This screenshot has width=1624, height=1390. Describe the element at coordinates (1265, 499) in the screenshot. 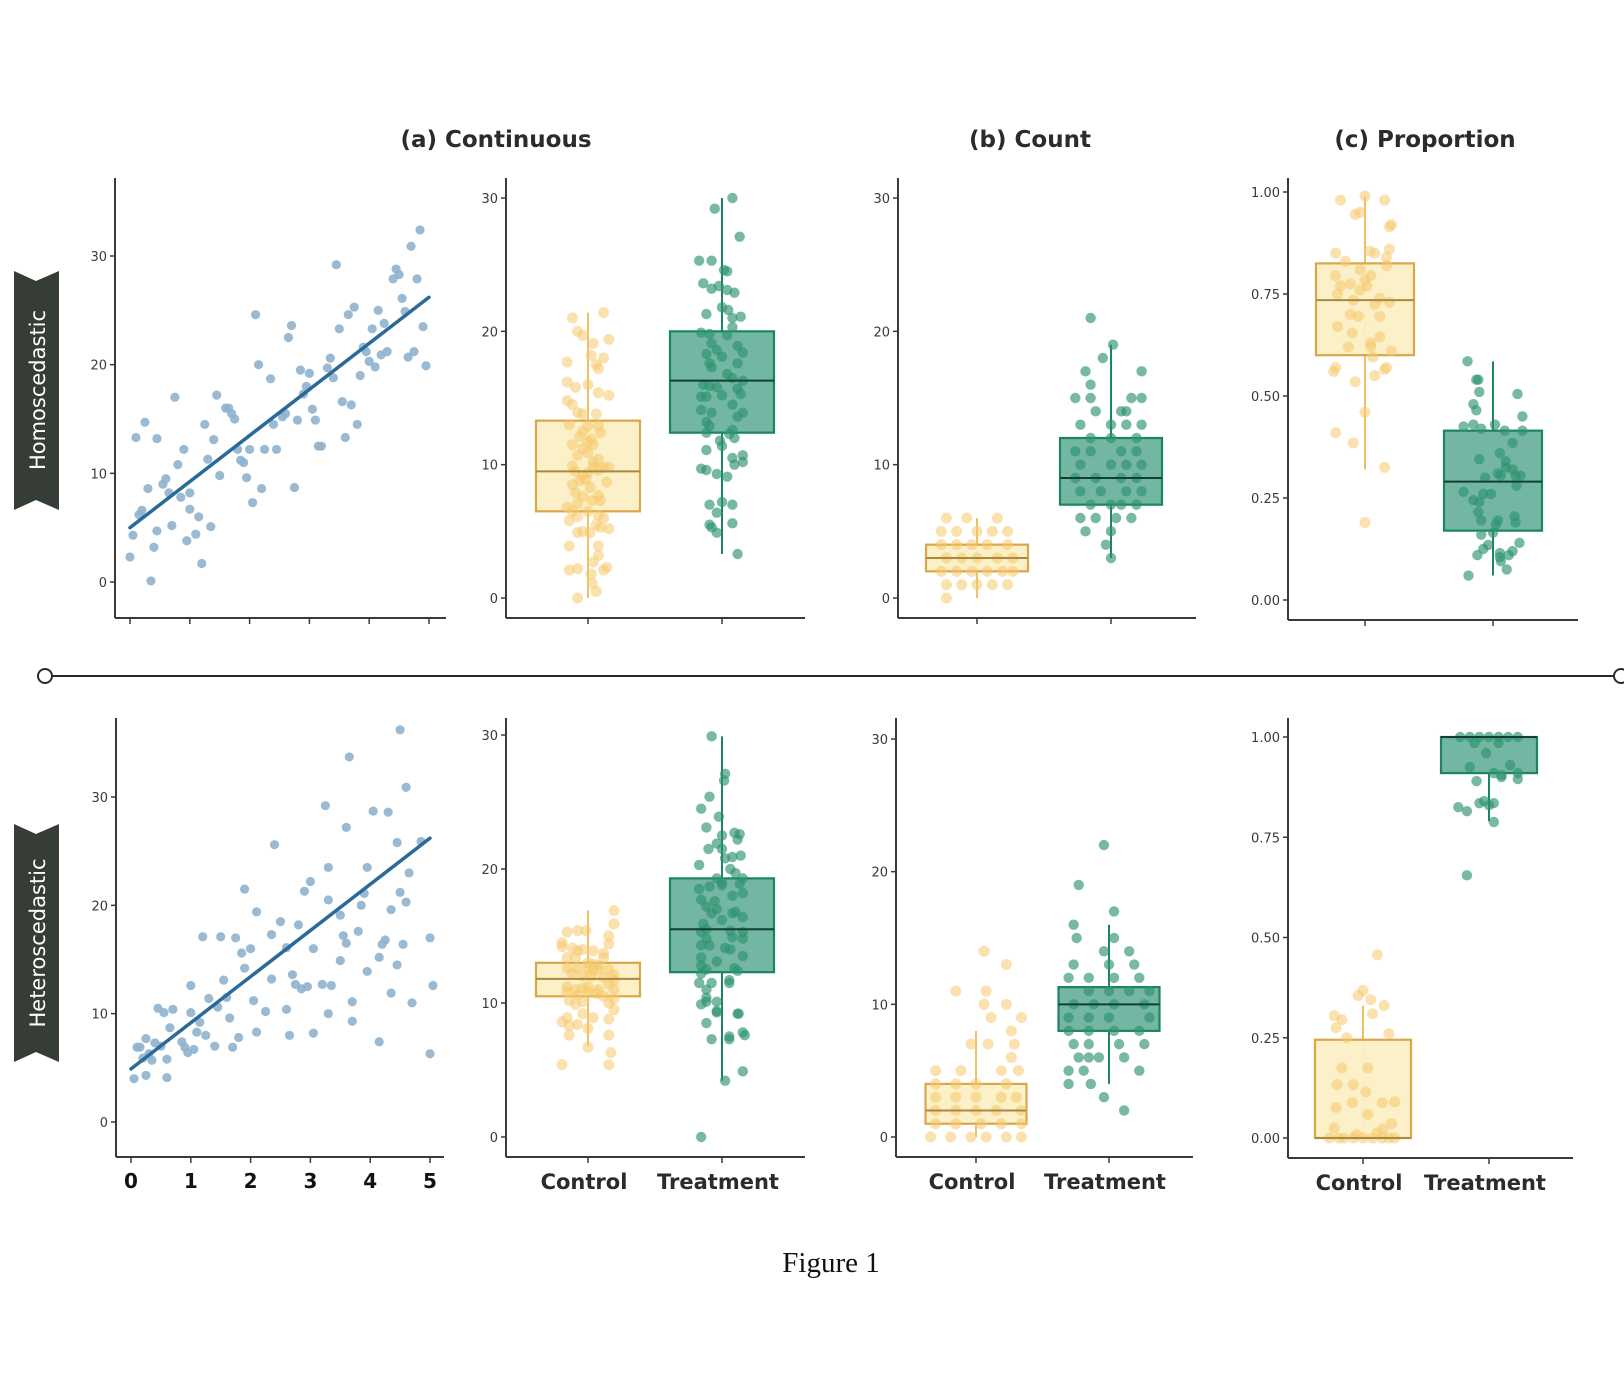

I see `y-tick-label: 0.25` at that location.